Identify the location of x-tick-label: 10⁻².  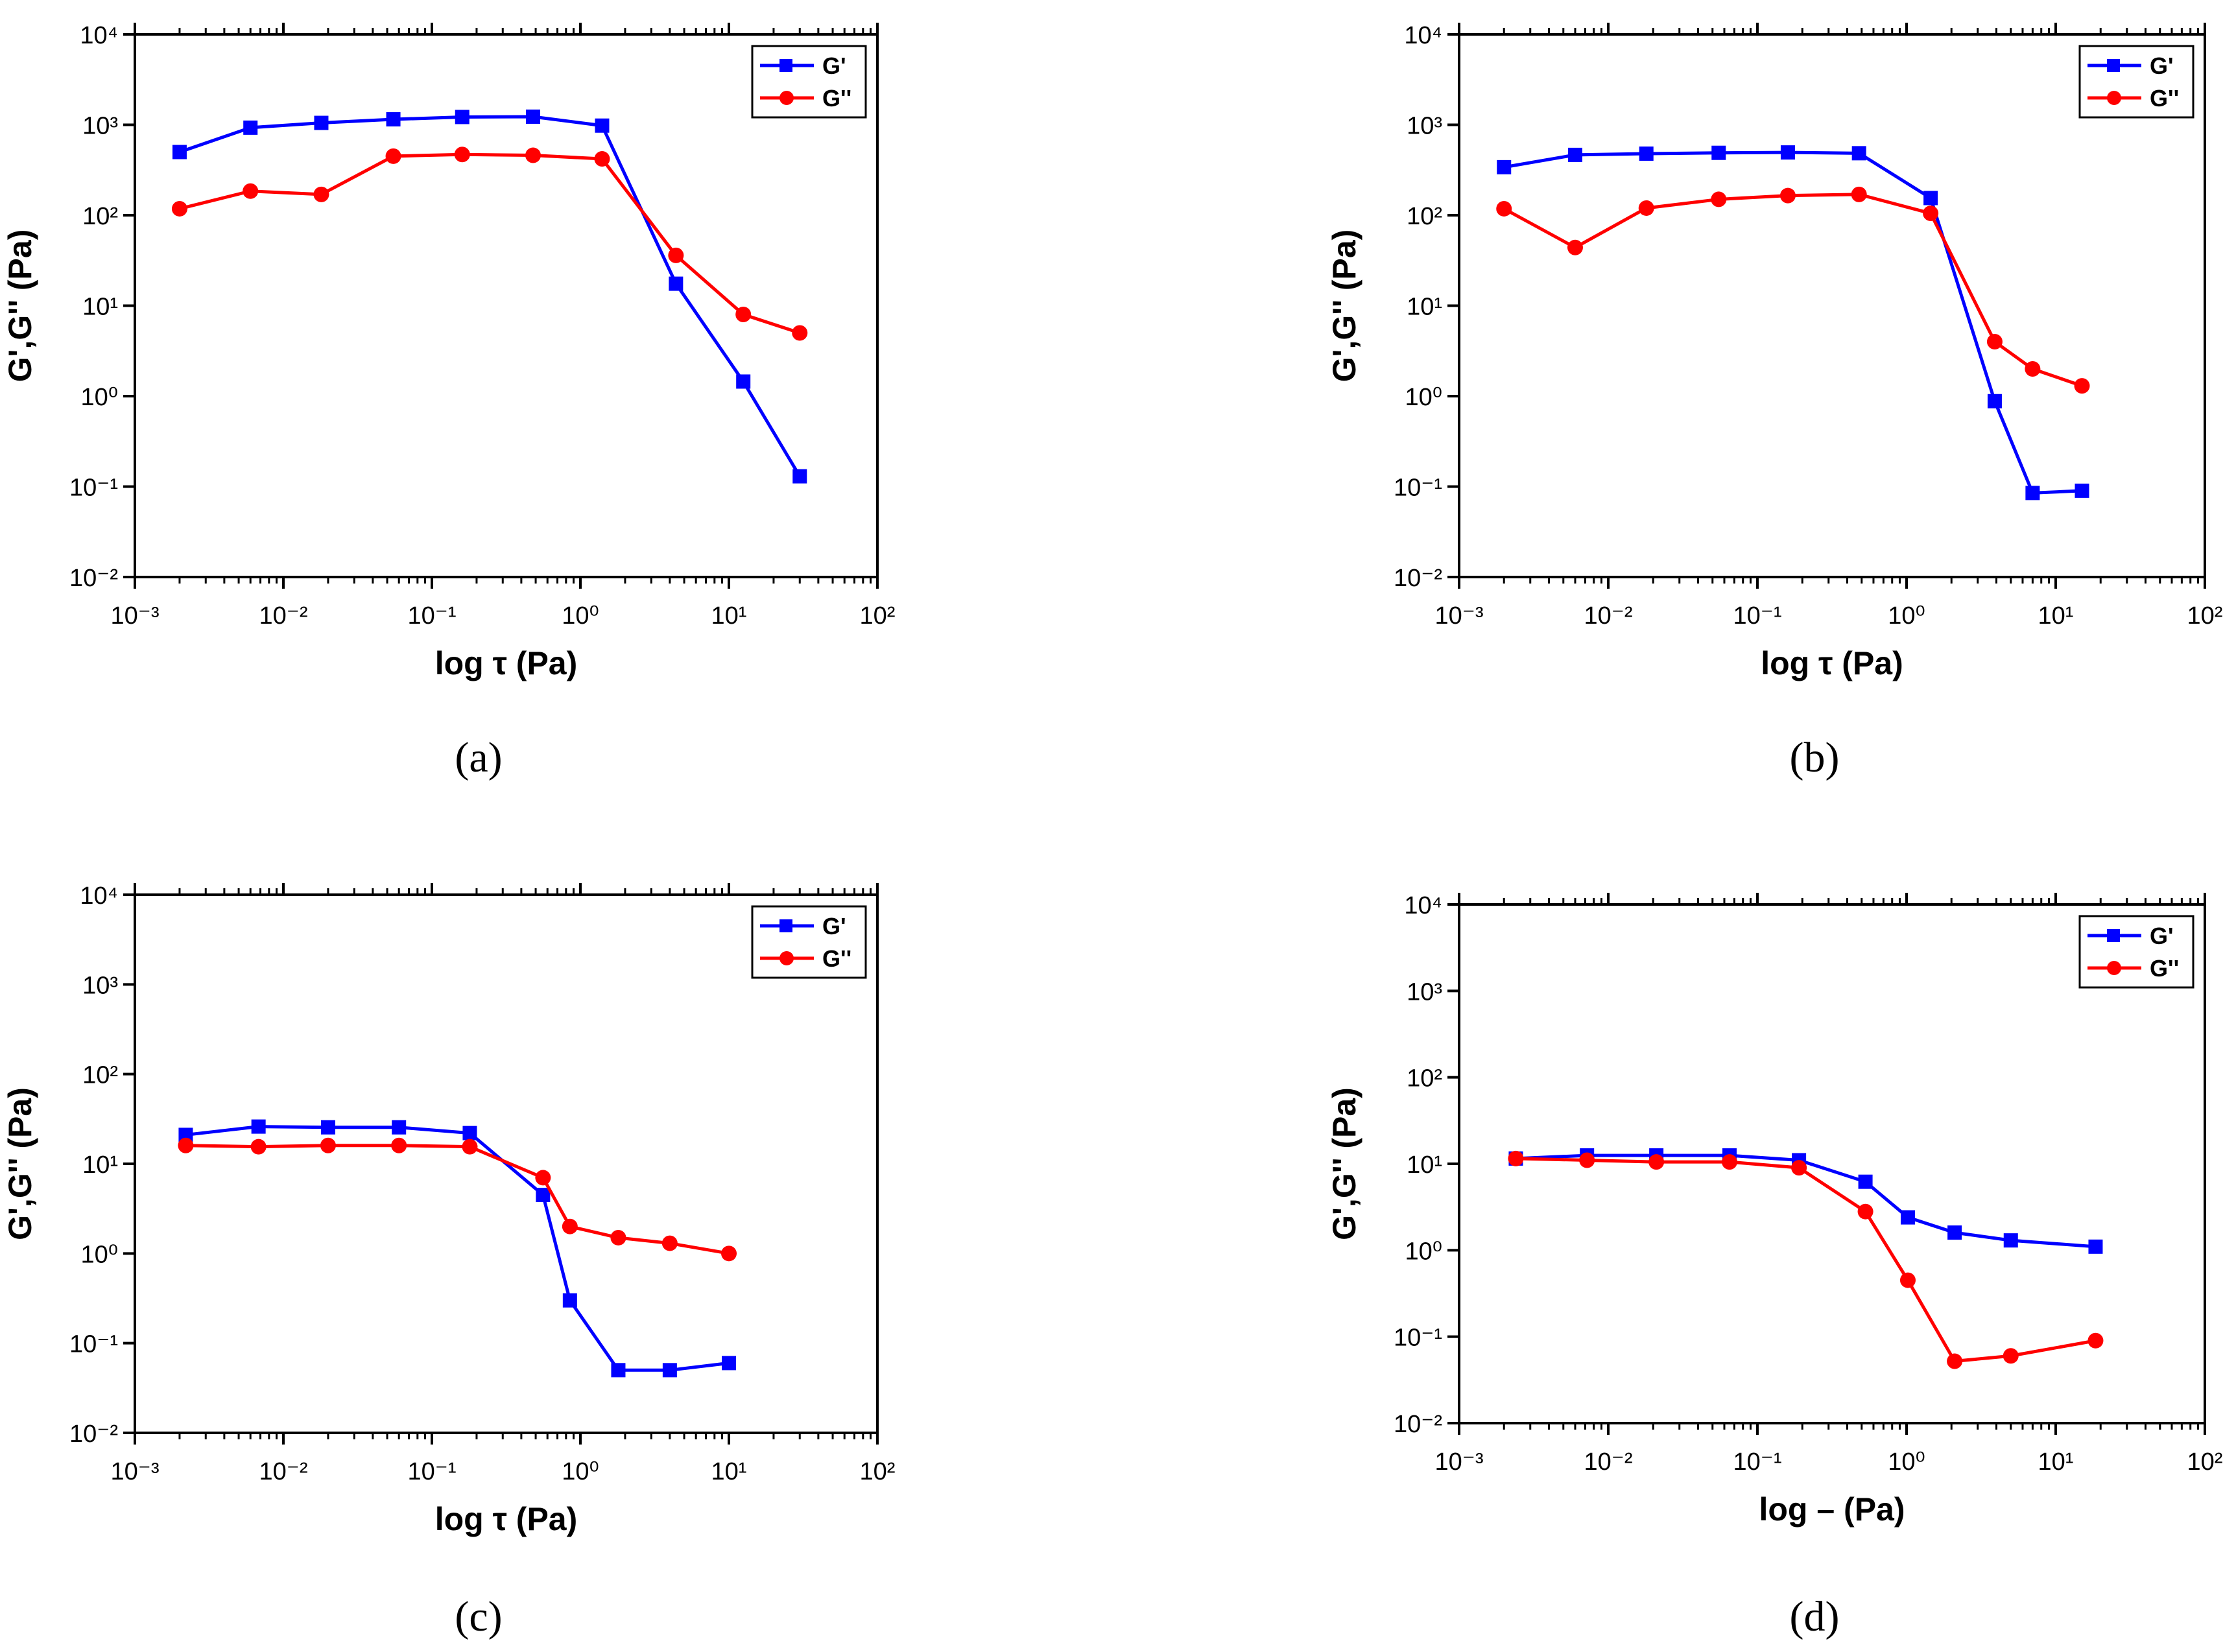
(283, 616).